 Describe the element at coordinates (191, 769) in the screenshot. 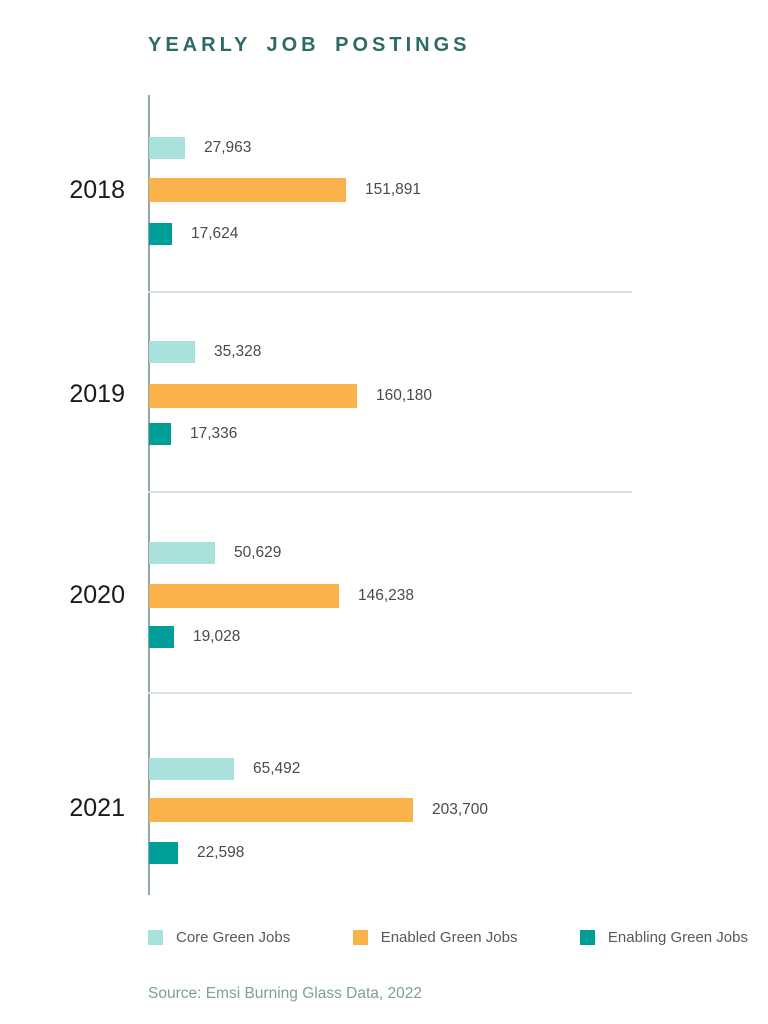

I see `bar-2021-core-green-jobs` at that location.